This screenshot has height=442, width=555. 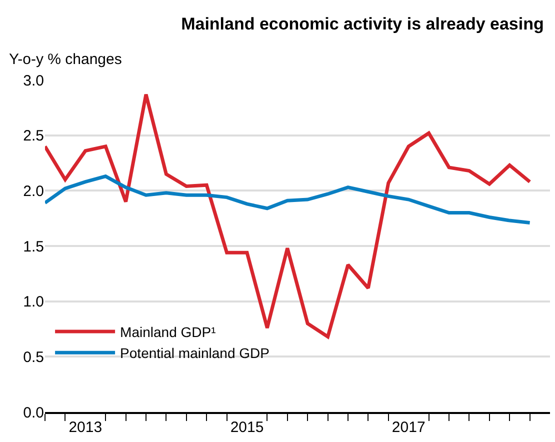 I want to click on line-series, so click(x=288, y=199).